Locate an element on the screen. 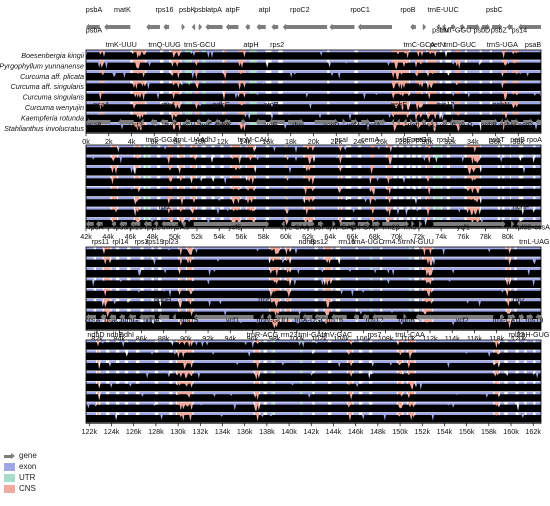 The height and width of the screenshot is (506, 550). legend-cns: CNS is located at coordinates (34, 488).